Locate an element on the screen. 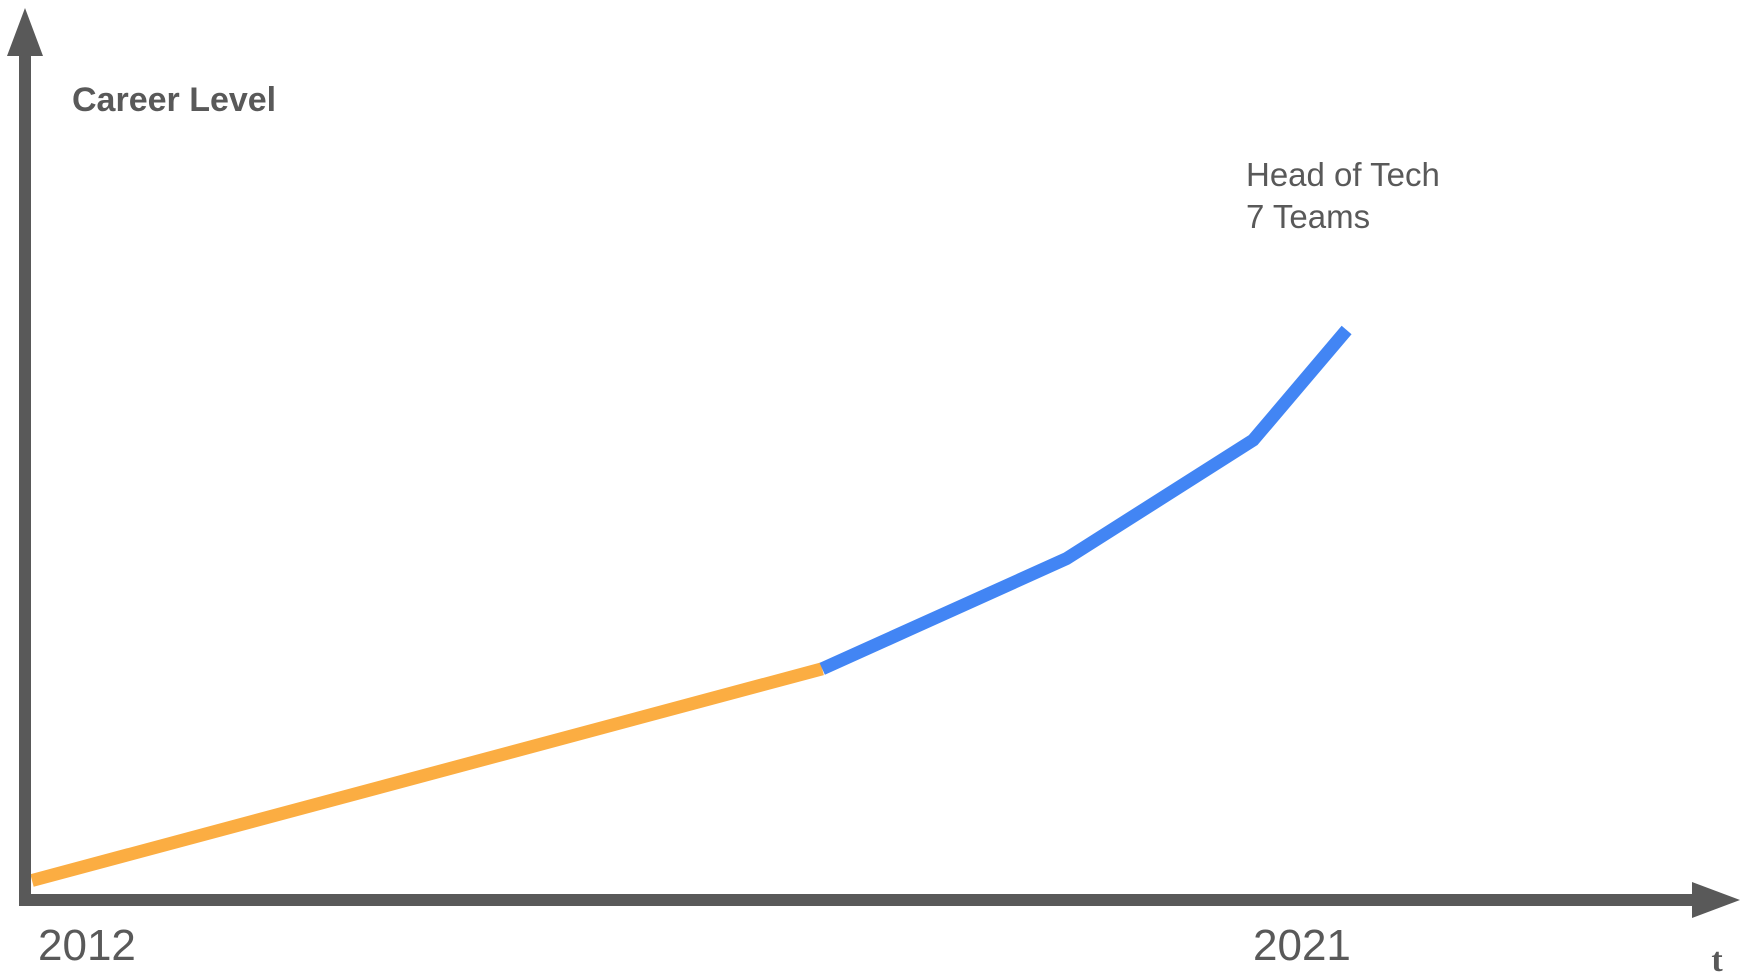 This screenshot has width=1740, height=975. y-axis-label: Career Level is located at coordinates (174, 100).